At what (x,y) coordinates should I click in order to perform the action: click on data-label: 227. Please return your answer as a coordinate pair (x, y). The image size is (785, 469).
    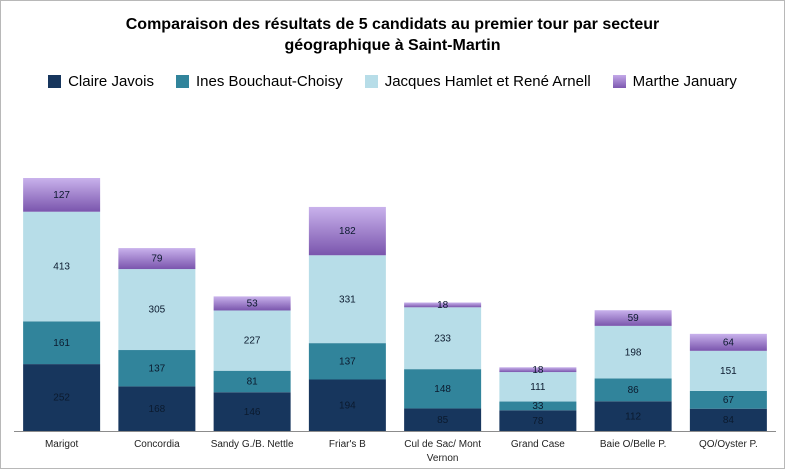
    Looking at the image, I should click on (252, 341).